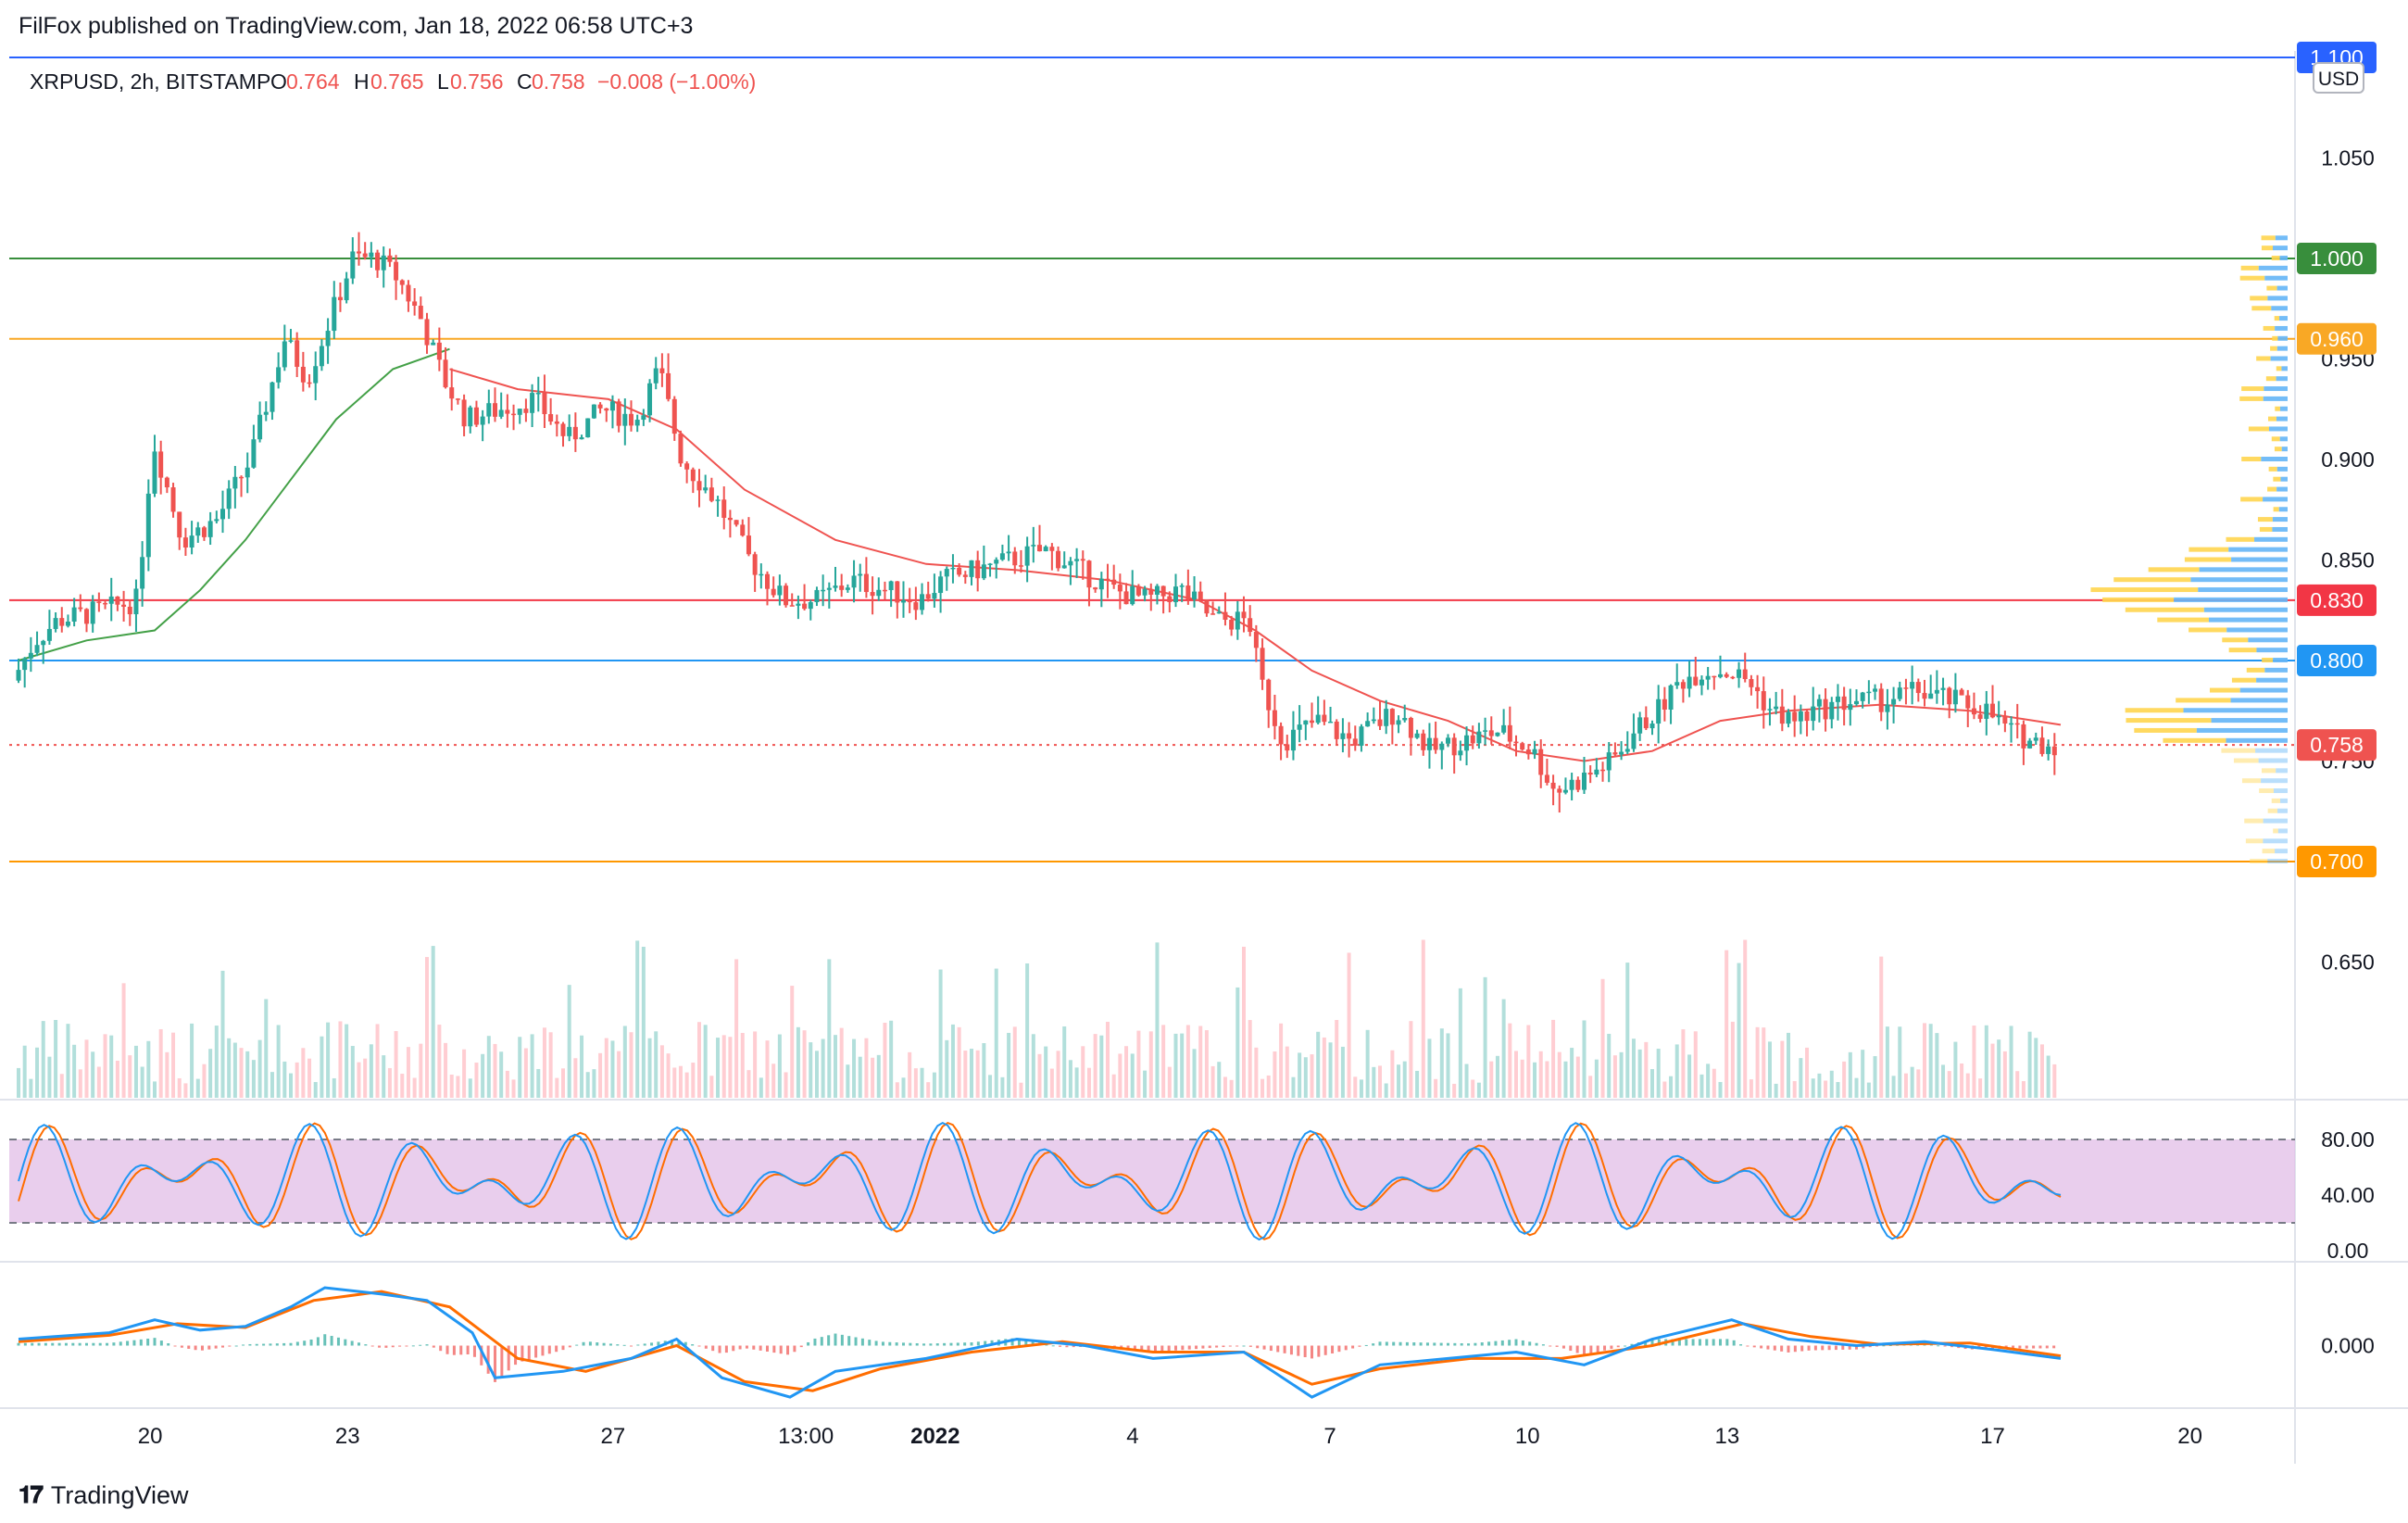  I want to click on price-tag: 0.800, so click(2337, 660).